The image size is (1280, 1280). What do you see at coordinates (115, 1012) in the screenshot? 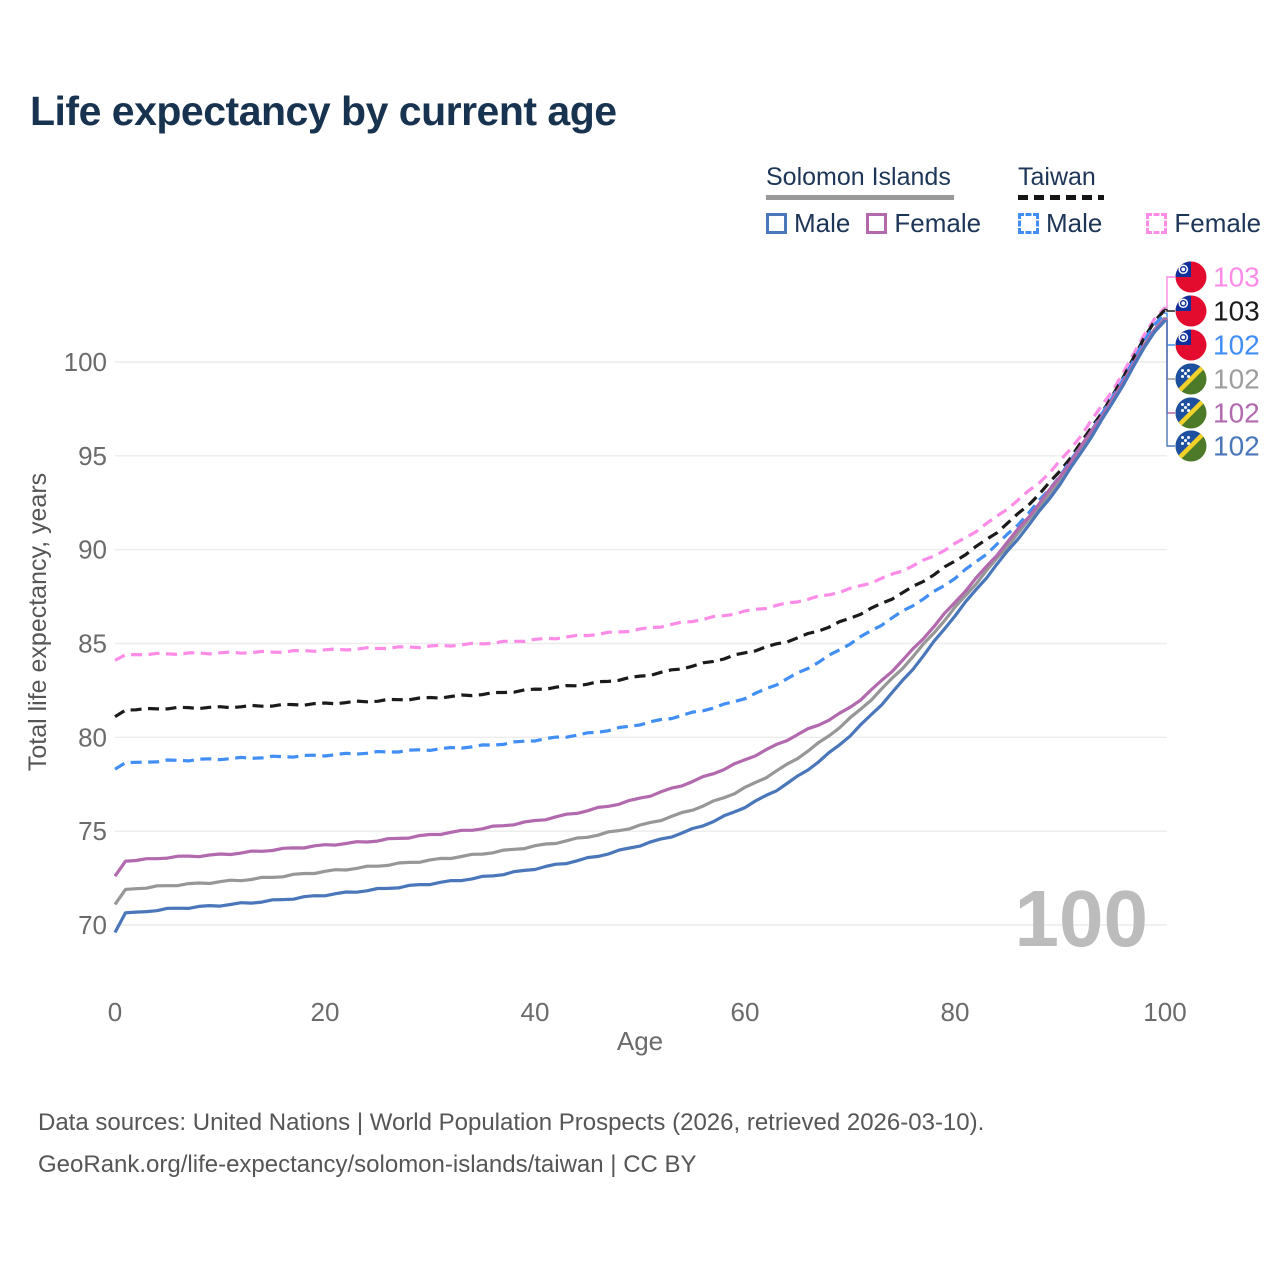
I see `x-tick-label: 0` at bounding box center [115, 1012].